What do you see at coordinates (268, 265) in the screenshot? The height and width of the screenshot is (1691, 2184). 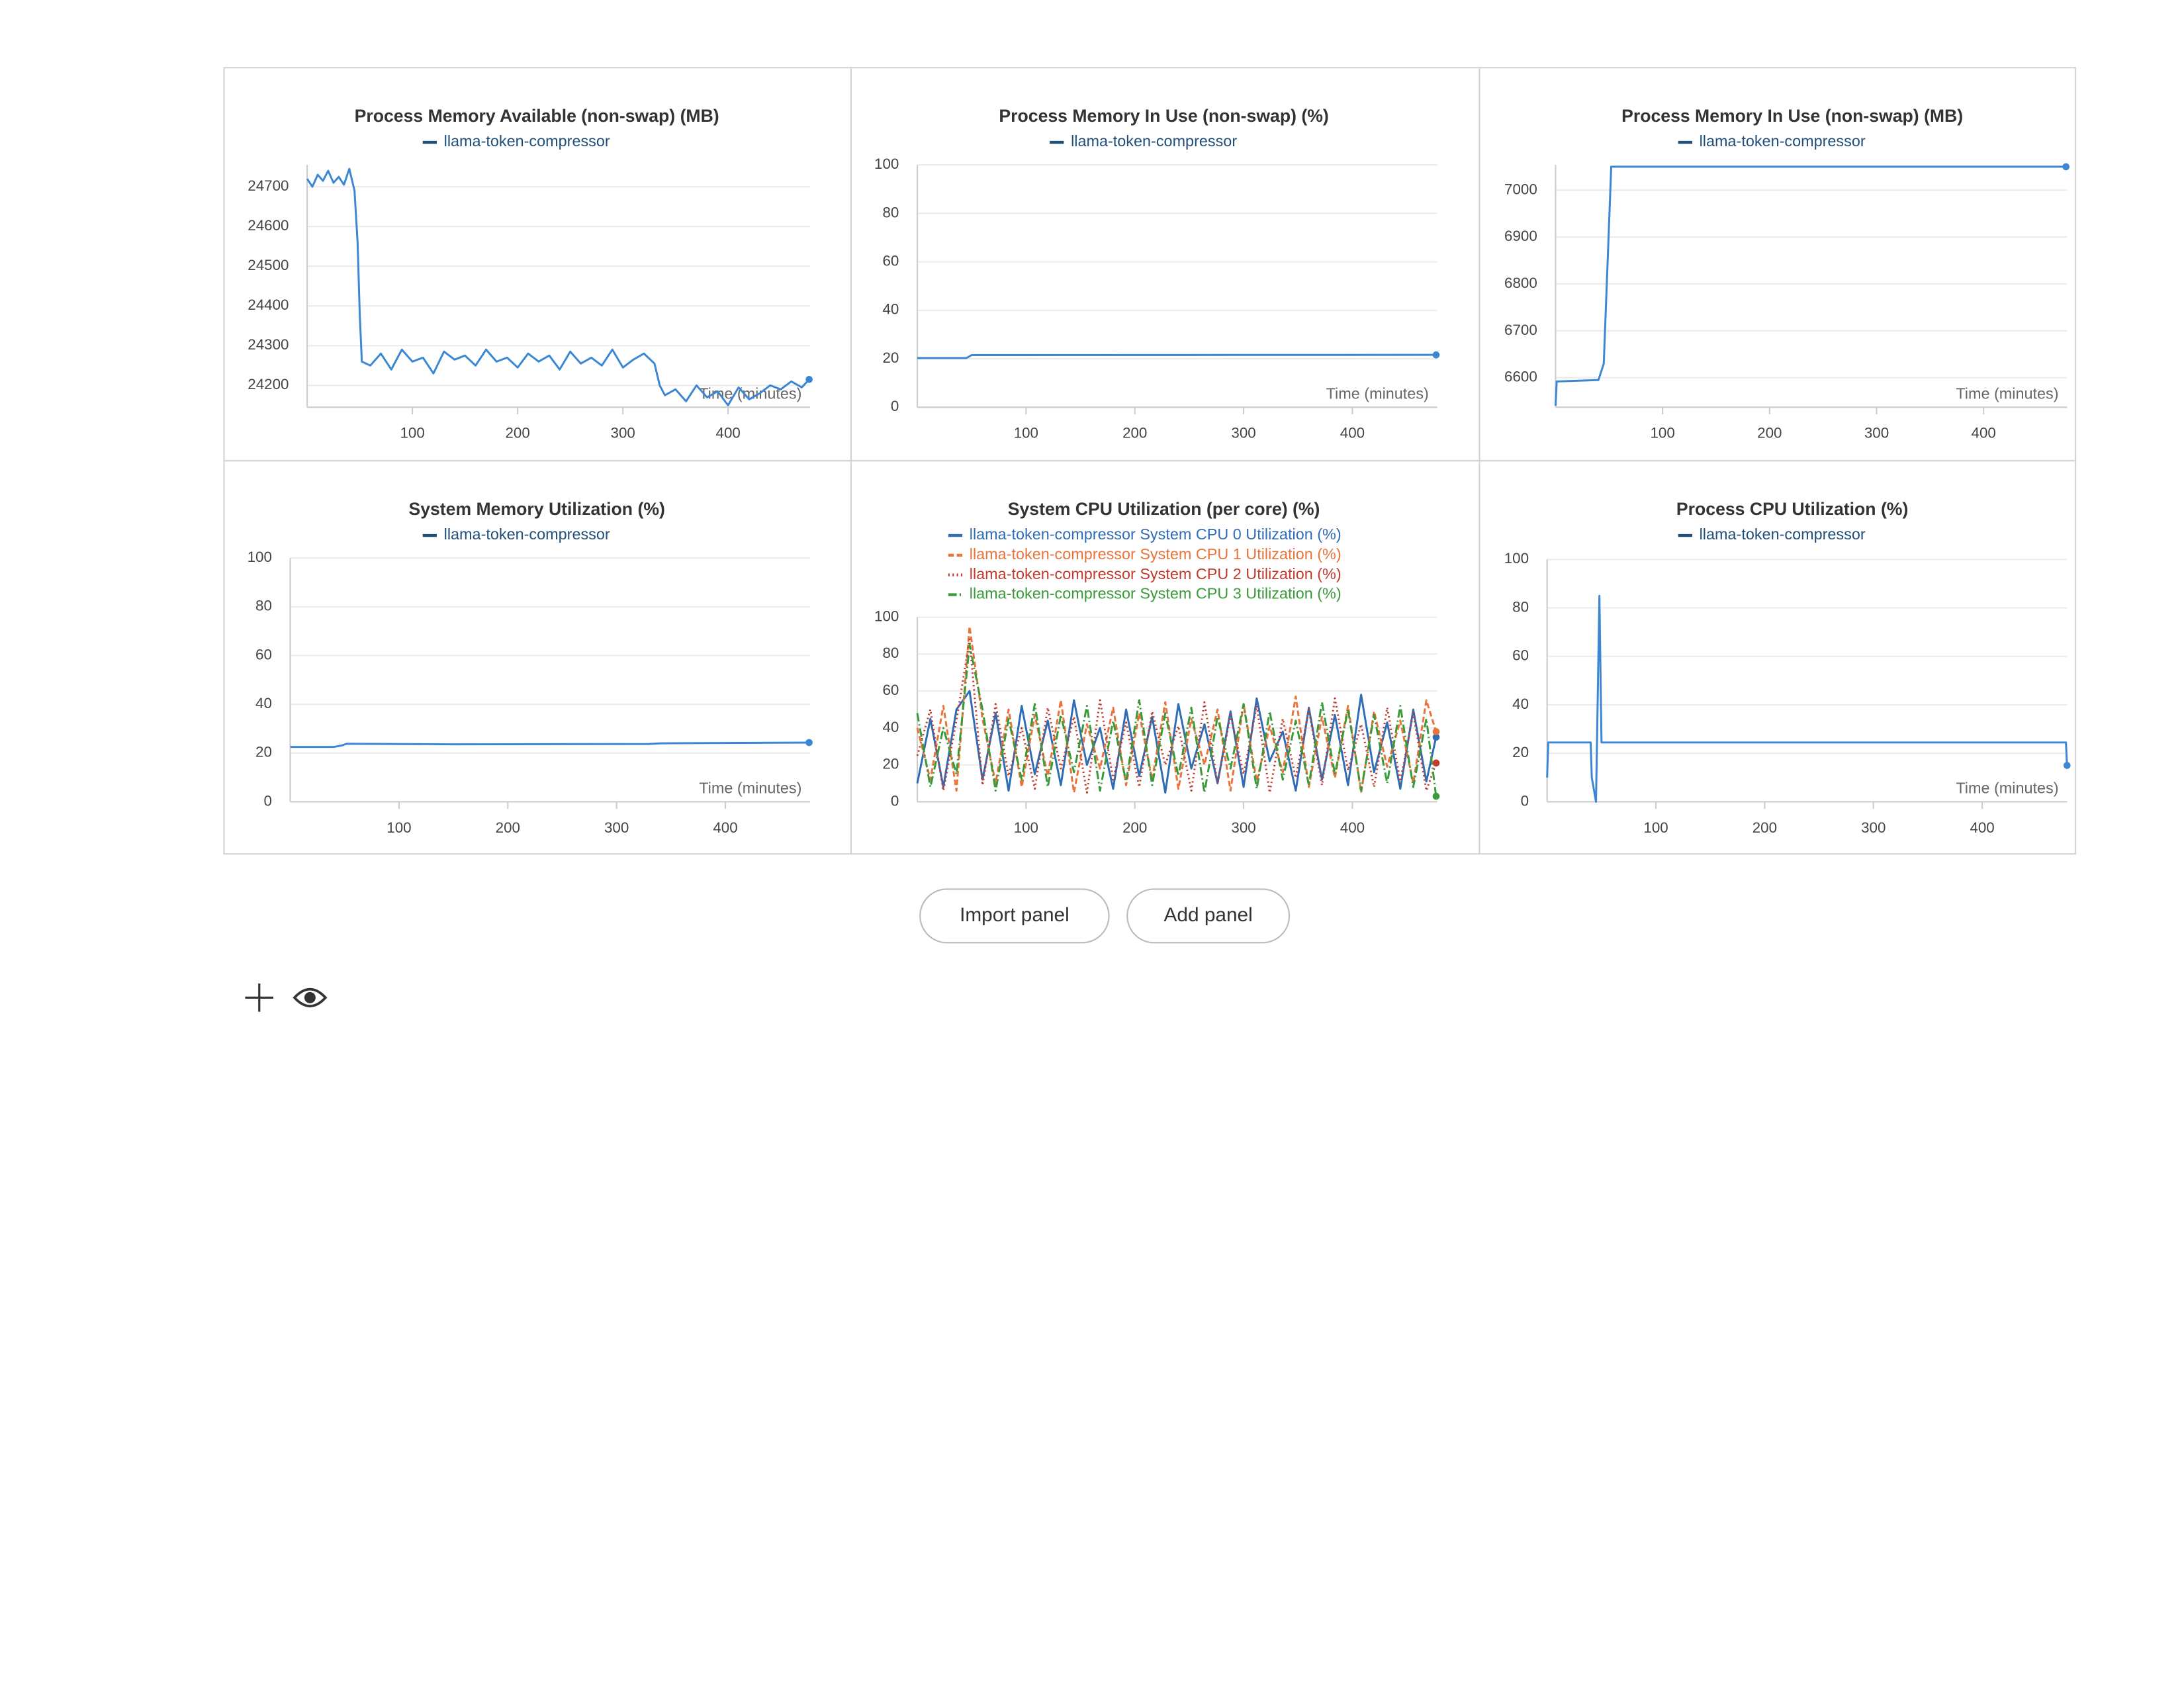 I see `y-tick-label: 24500` at bounding box center [268, 265].